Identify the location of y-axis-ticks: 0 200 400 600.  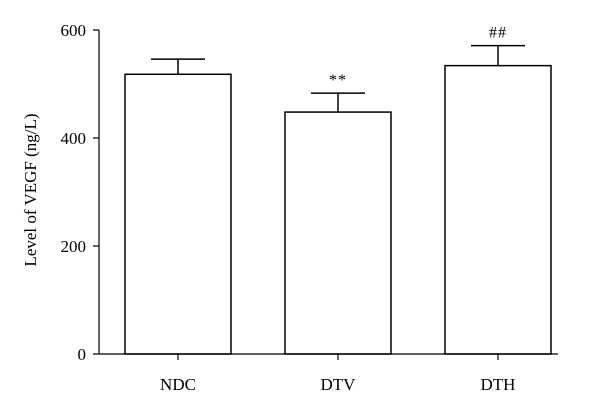
(80, 192).